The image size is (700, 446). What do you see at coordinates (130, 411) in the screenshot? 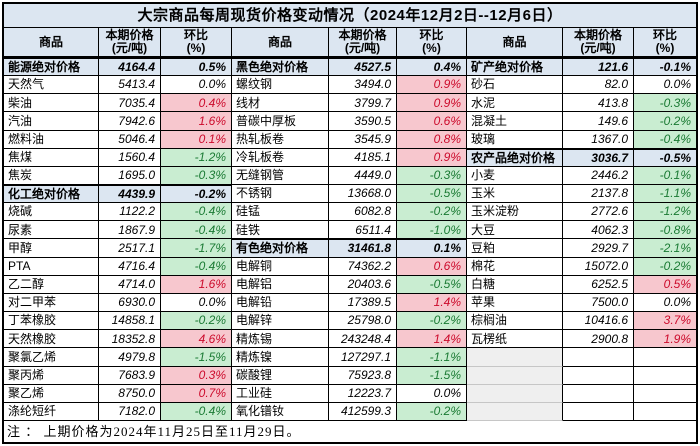
I see `price-cell: 7182.0` at bounding box center [130, 411].